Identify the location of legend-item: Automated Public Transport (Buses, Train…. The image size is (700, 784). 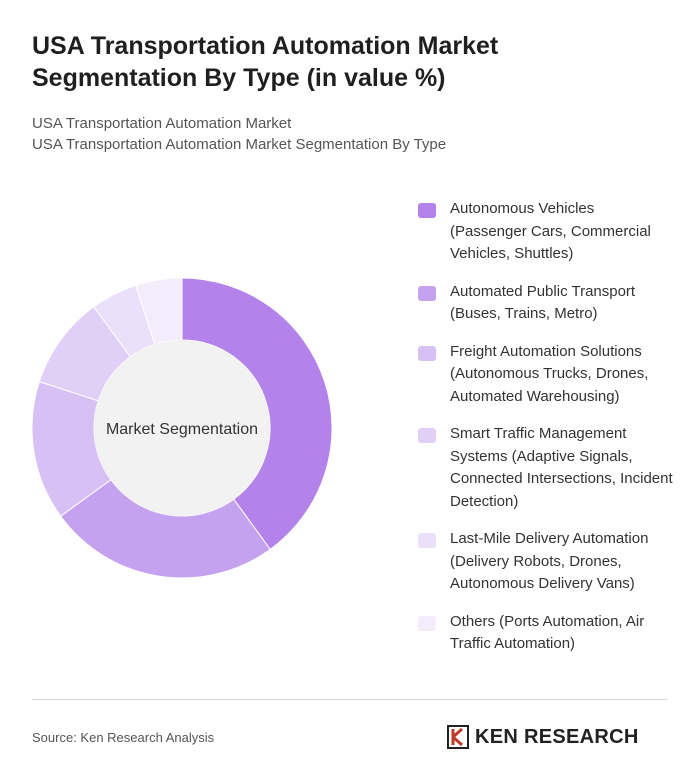
(548, 303).